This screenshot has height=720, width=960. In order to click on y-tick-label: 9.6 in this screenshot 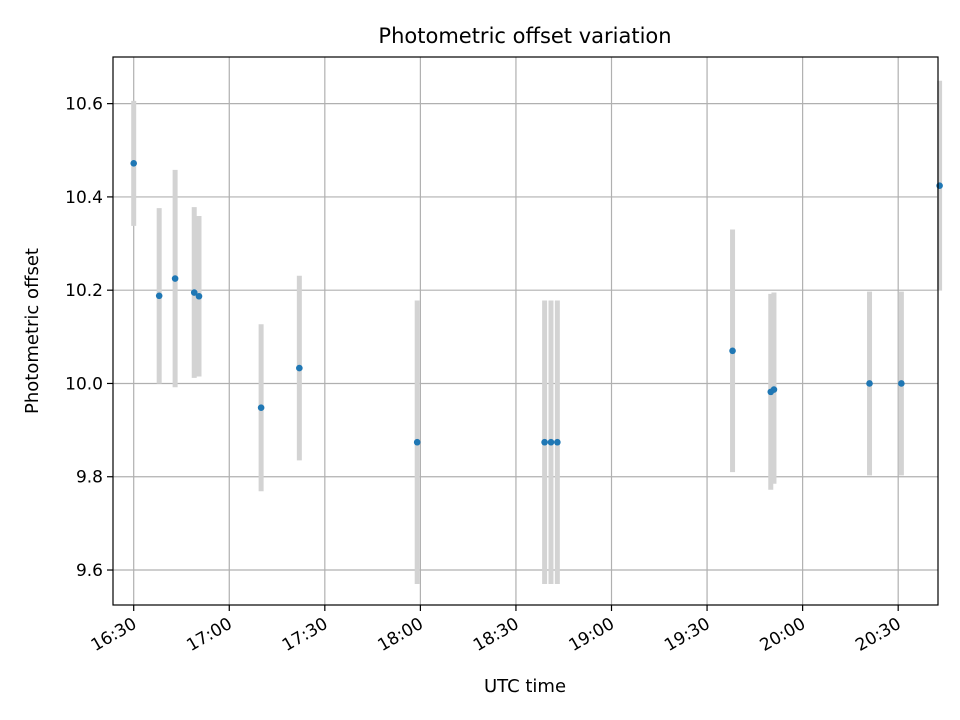, I will do `click(89, 571)`.